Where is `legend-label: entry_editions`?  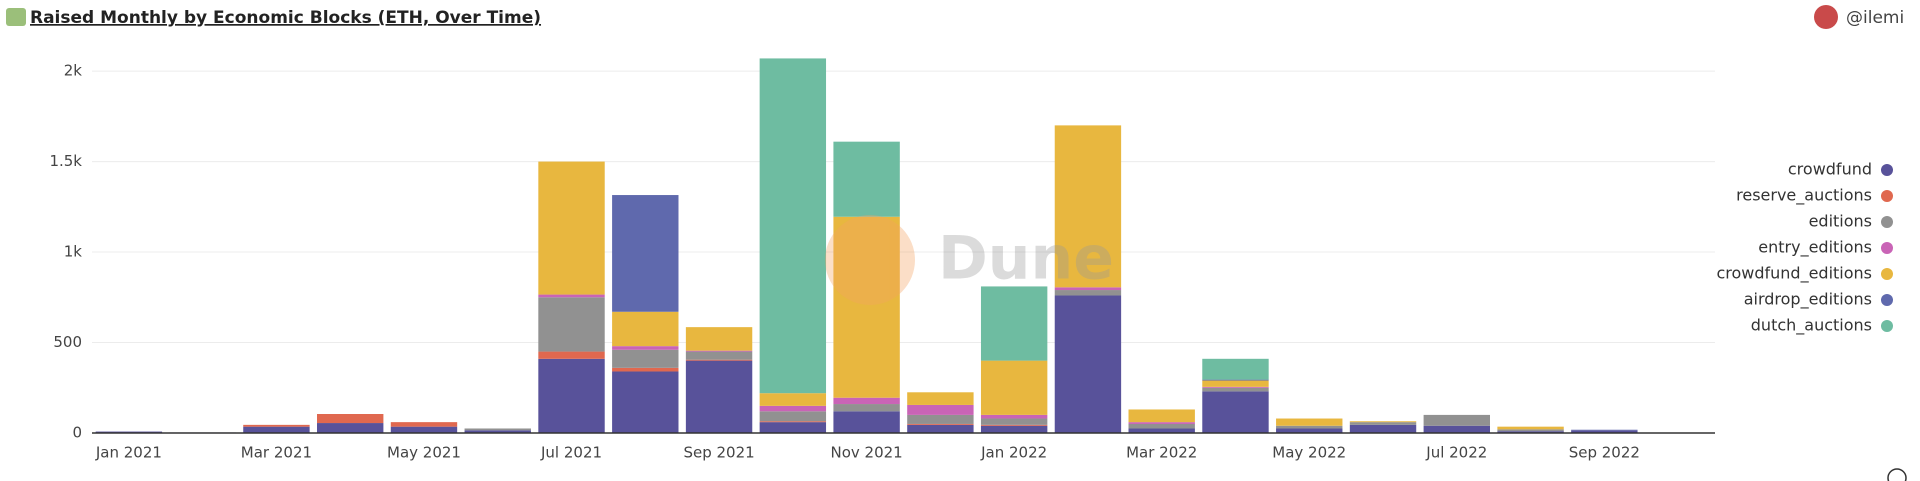
legend-label: entry_editions is located at coordinates (1815, 248).